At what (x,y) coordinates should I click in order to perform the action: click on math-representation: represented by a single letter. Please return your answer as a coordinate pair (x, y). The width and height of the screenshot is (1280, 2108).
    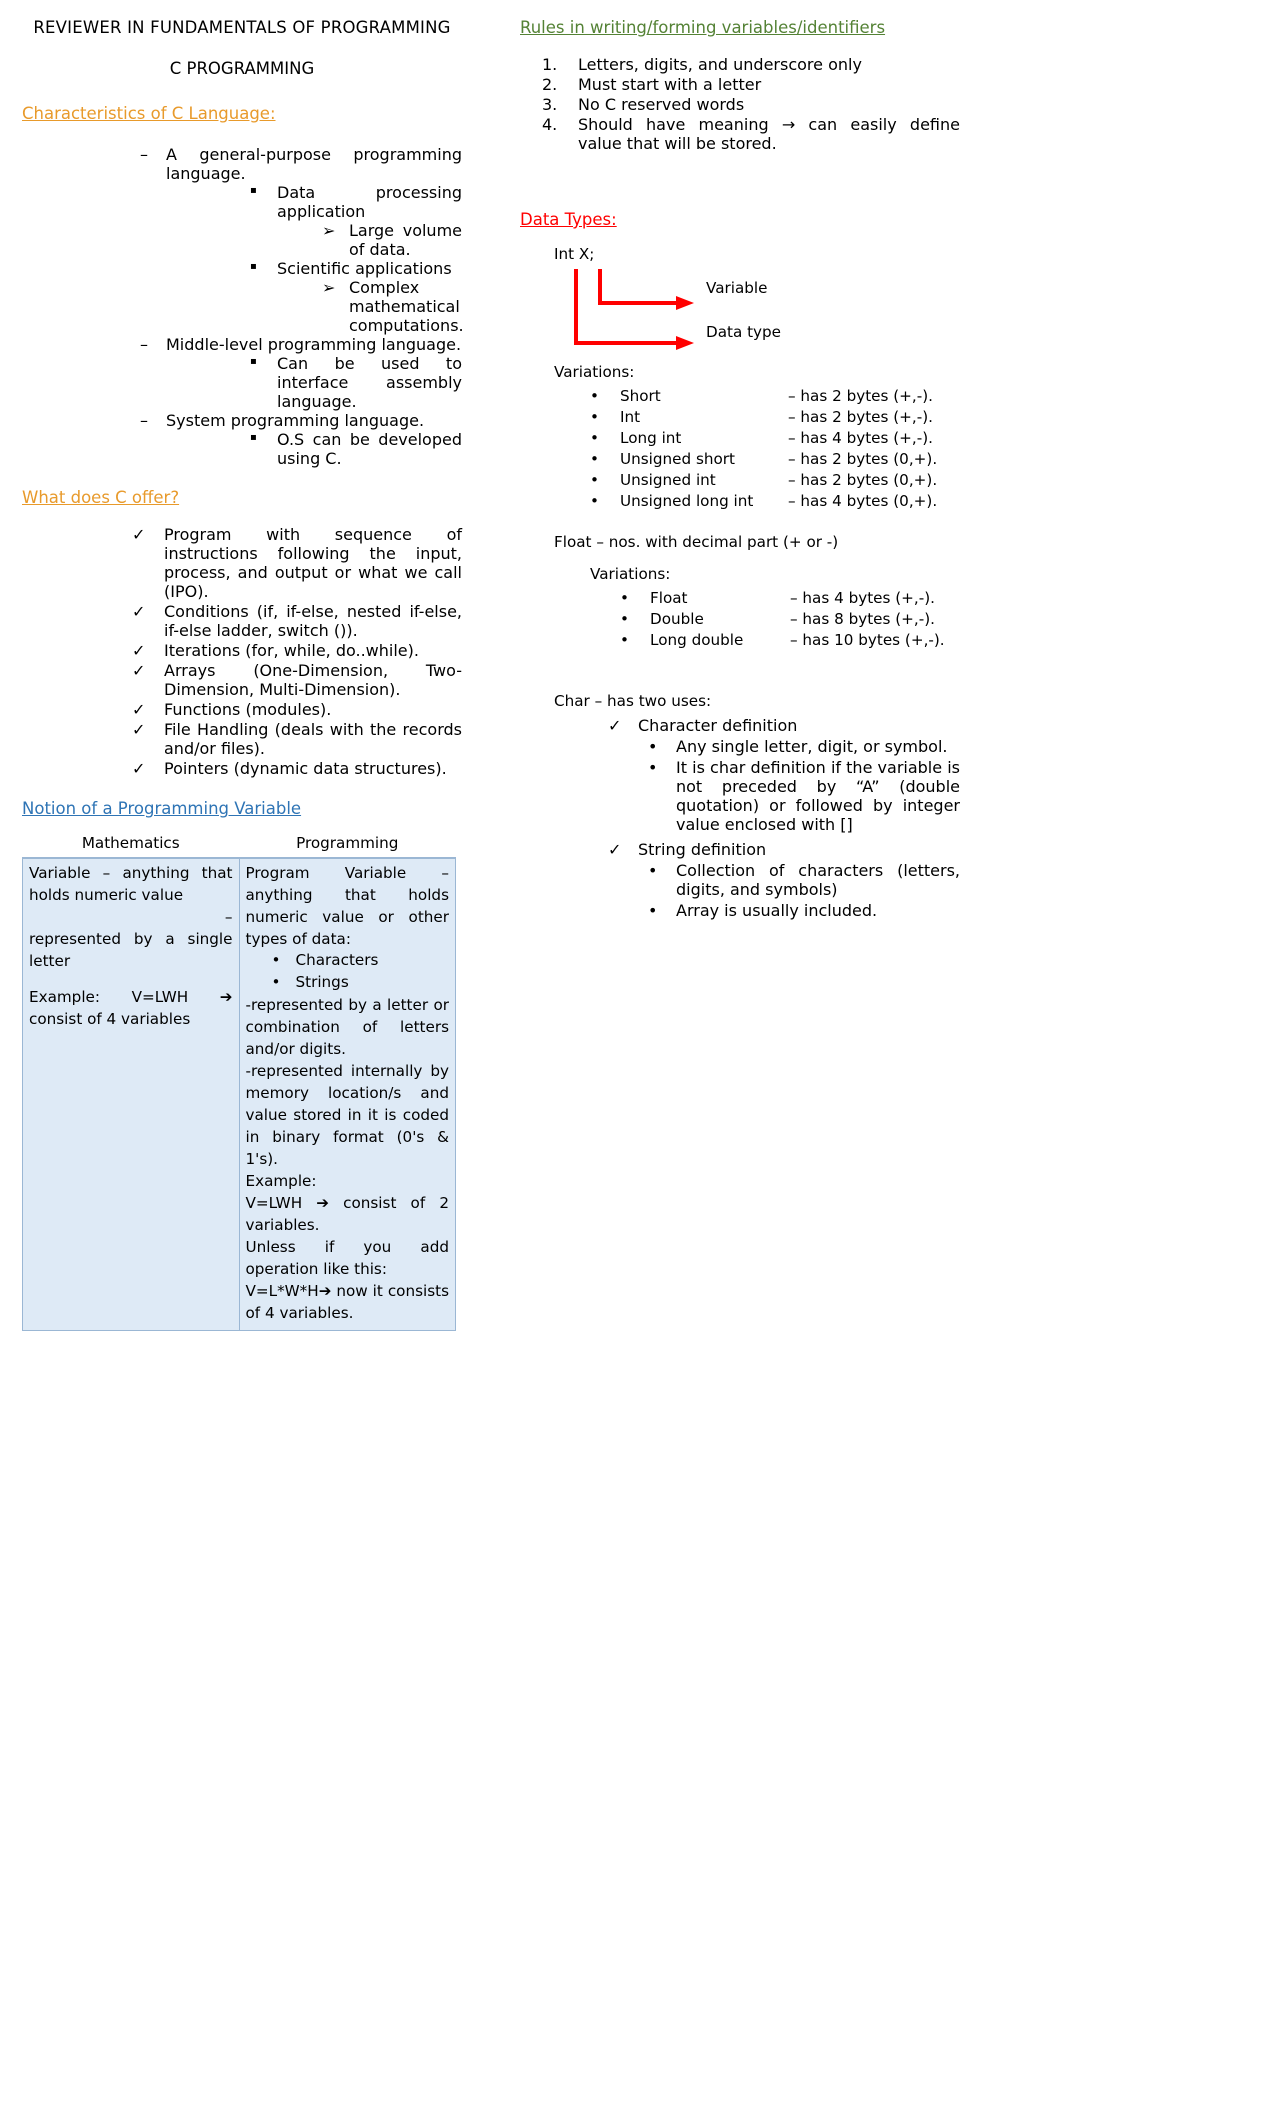
    Looking at the image, I should click on (131, 950).